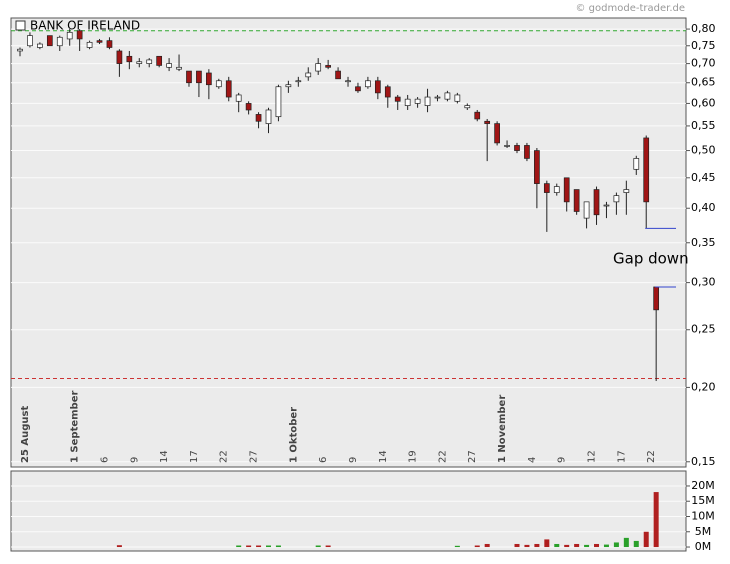 This screenshot has width=730, height=564. Describe the element at coordinates (592, 456) in the screenshot. I see `x-tick-label: 12` at that location.